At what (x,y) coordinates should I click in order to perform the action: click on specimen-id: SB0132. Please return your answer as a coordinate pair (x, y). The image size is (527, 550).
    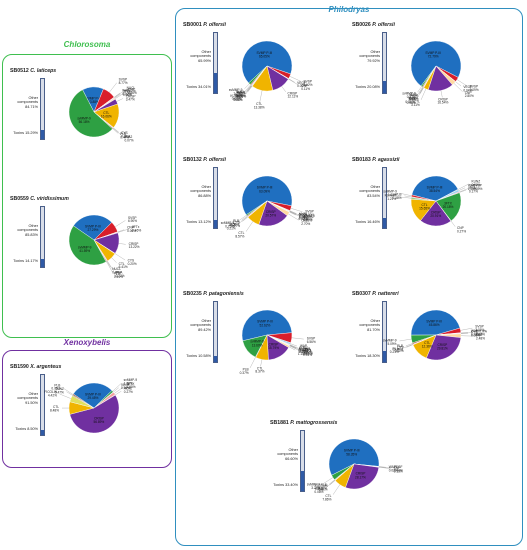
    Looking at the image, I should click on (193, 160).